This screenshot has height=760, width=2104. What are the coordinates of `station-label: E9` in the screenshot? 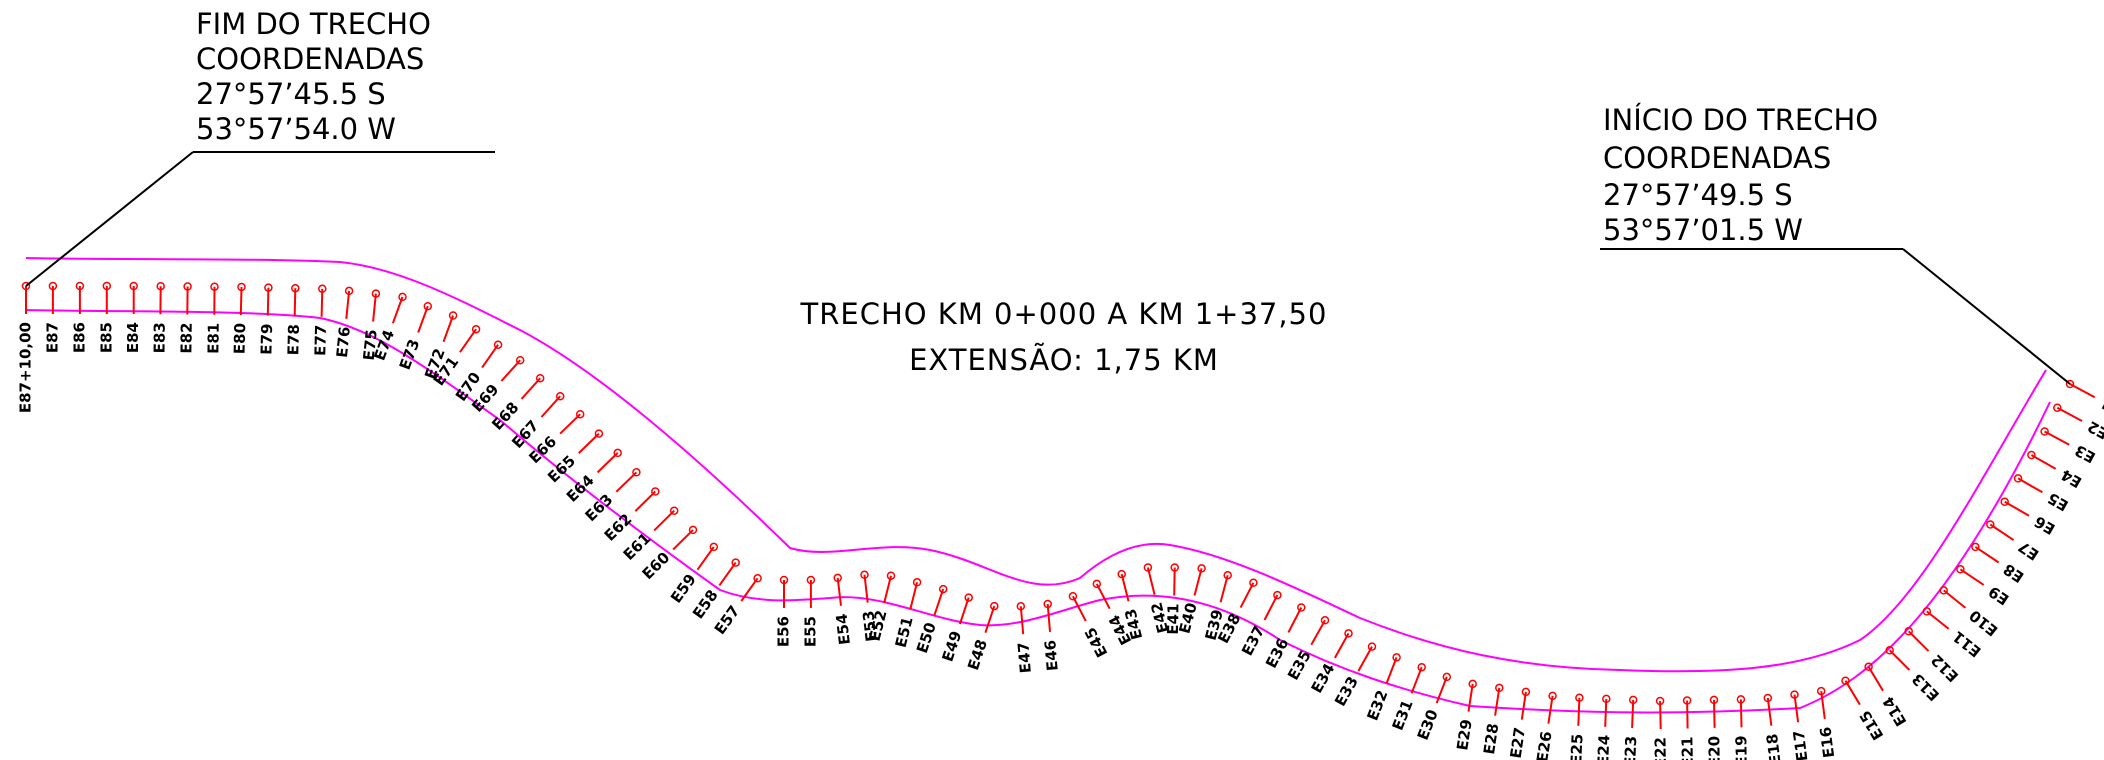 It's located at (1998, 595).